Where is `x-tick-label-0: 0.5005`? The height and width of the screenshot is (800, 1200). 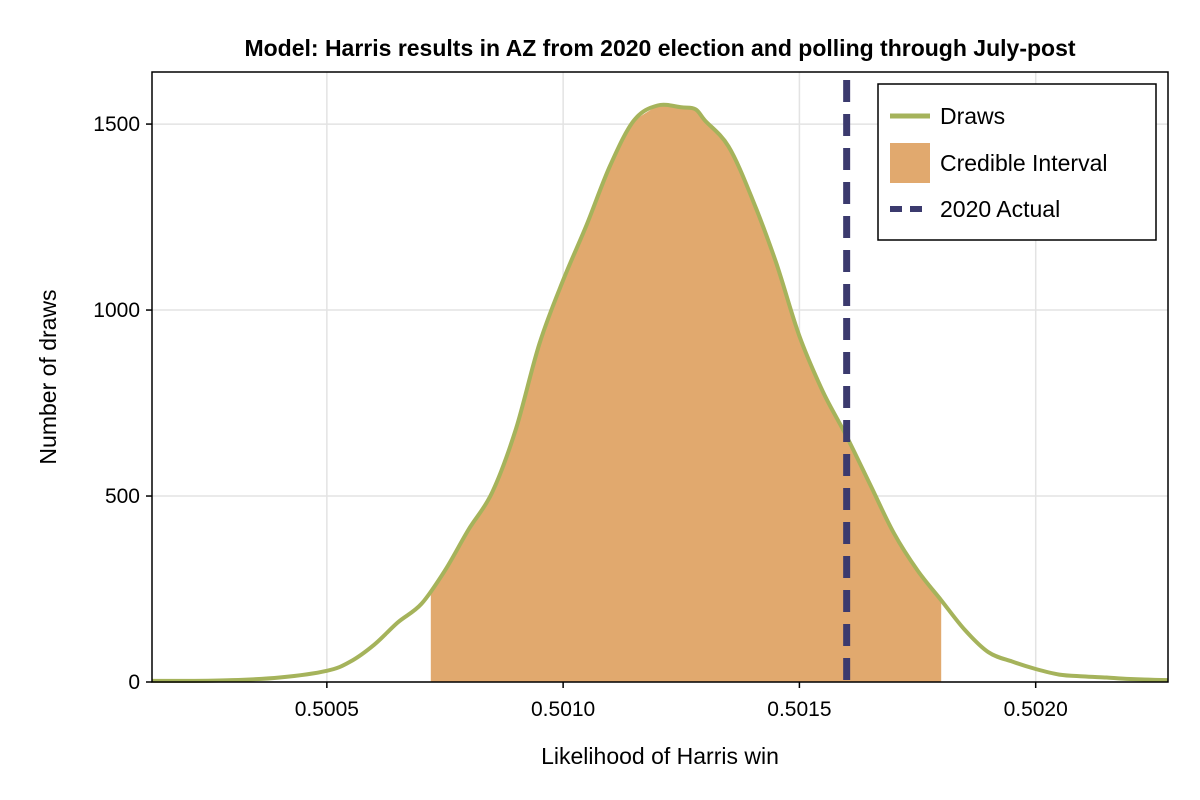
x-tick-label-0: 0.5005 is located at coordinates (327, 709).